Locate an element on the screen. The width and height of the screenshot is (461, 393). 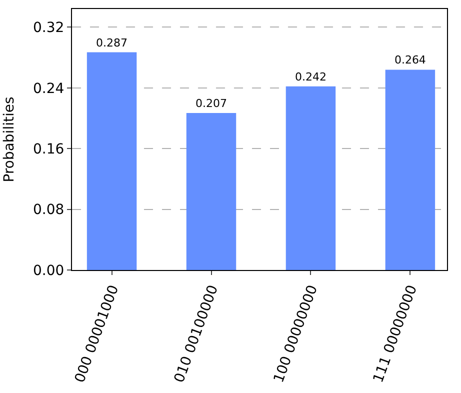
y-tick-label: 0.24 is located at coordinates (48, 88).